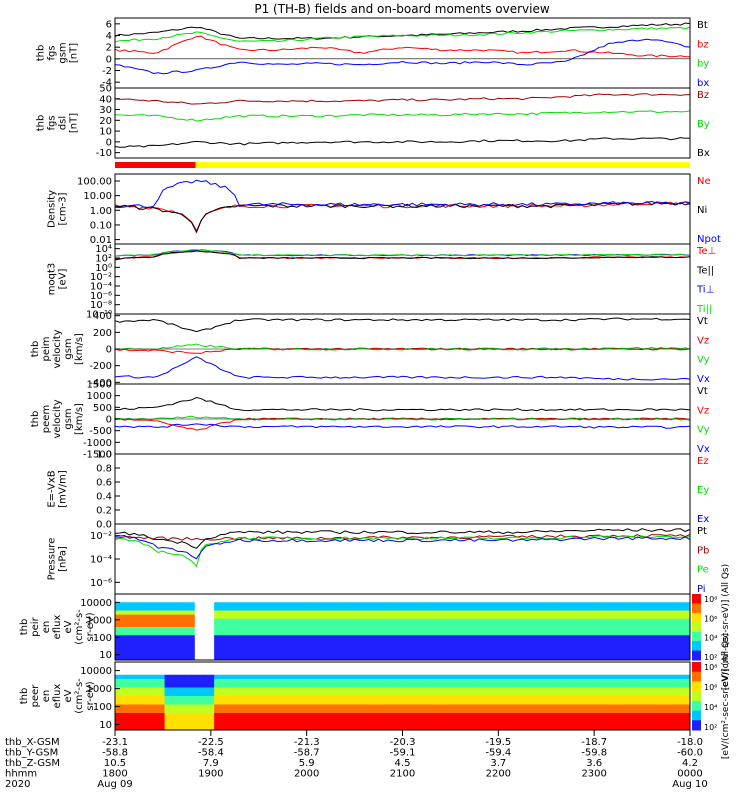 The height and width of the screenshot is (800, 750). What do you see at coordinates (710, 727) in the screenshot?
I see `colorbar-tick-label: 10²` at bounding box center [710, 727].